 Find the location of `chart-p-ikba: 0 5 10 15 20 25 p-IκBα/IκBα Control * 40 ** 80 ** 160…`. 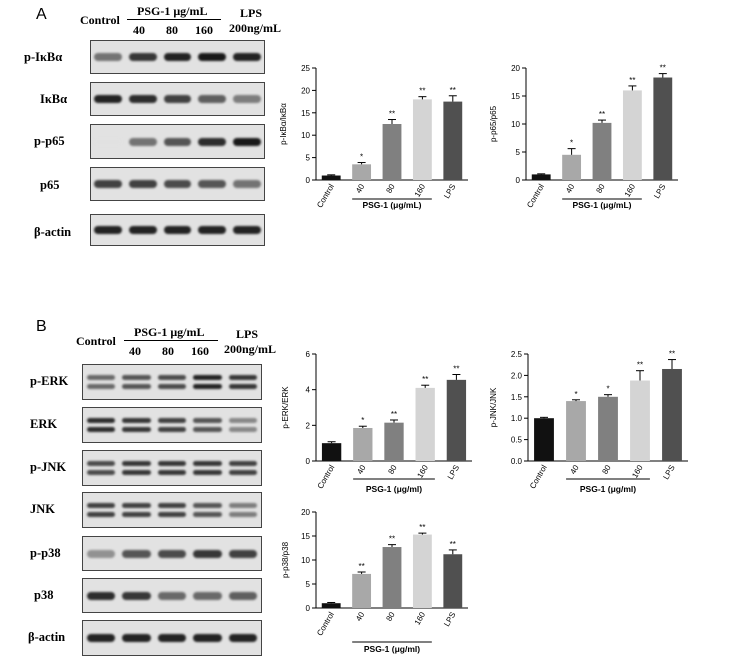

chart-p-ikba: 0 5 10 15 20 25 p-IκBα/IκBα Control * 40 ** 80 ** 160… is located at coordinates (373, 137).